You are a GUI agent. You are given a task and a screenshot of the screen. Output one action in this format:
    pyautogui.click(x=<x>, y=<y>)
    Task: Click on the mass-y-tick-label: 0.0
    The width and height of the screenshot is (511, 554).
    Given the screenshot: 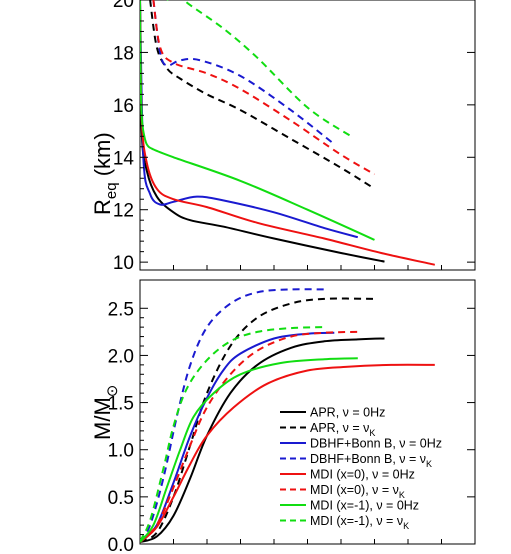 What is the action you would take?
    pyautogui.click(x=121, y=544)
    